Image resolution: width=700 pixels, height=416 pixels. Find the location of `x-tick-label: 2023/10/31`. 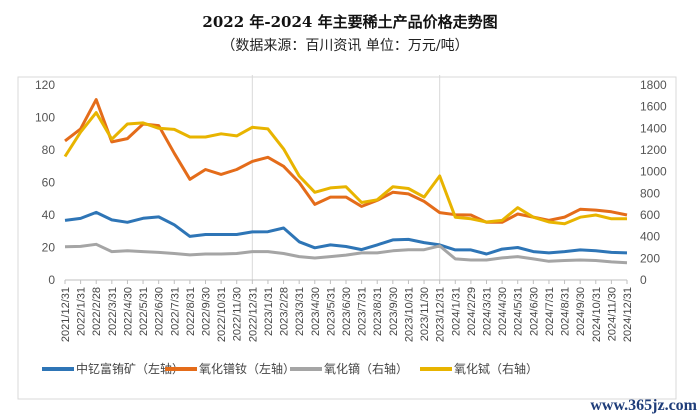

x-tick-label: 2023/10/31 is located at coordinates (409, 314).